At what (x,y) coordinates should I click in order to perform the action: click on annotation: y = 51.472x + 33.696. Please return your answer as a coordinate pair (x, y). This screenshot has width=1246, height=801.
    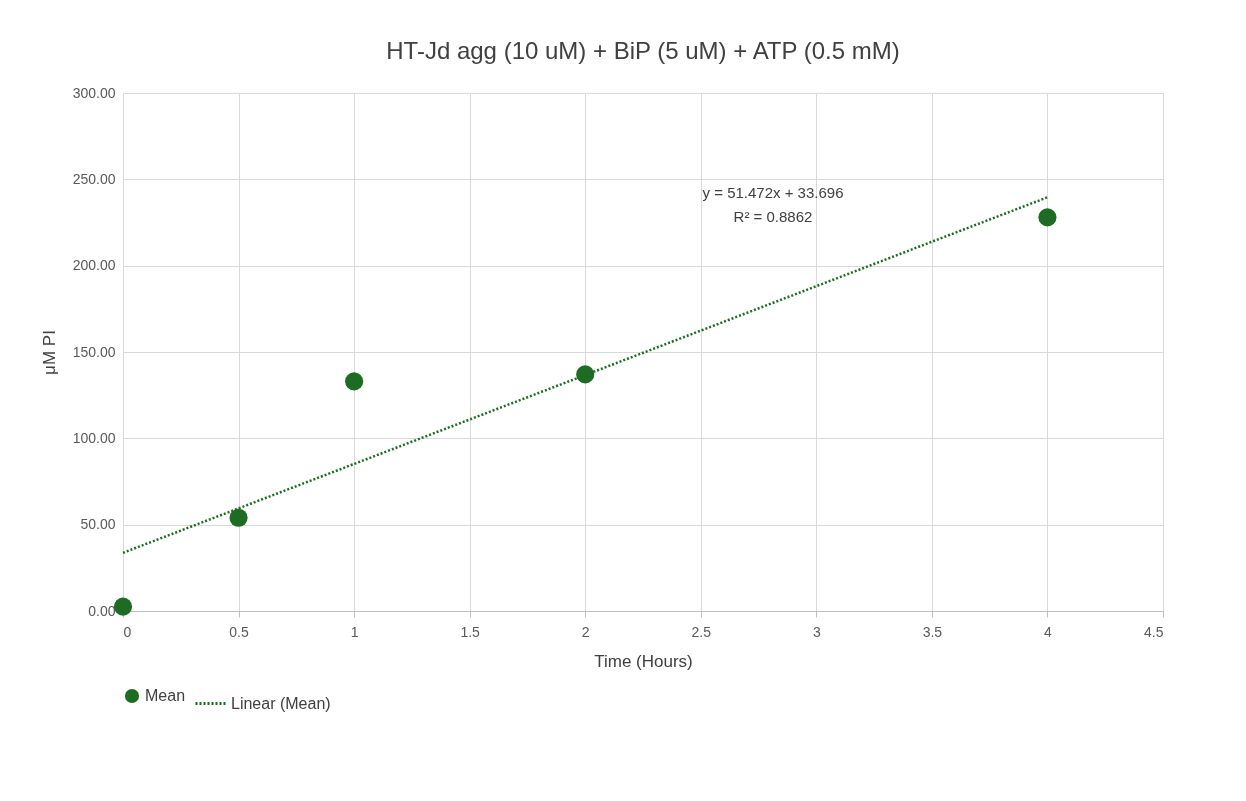
    Looking at the image, I should click on (773, 192).